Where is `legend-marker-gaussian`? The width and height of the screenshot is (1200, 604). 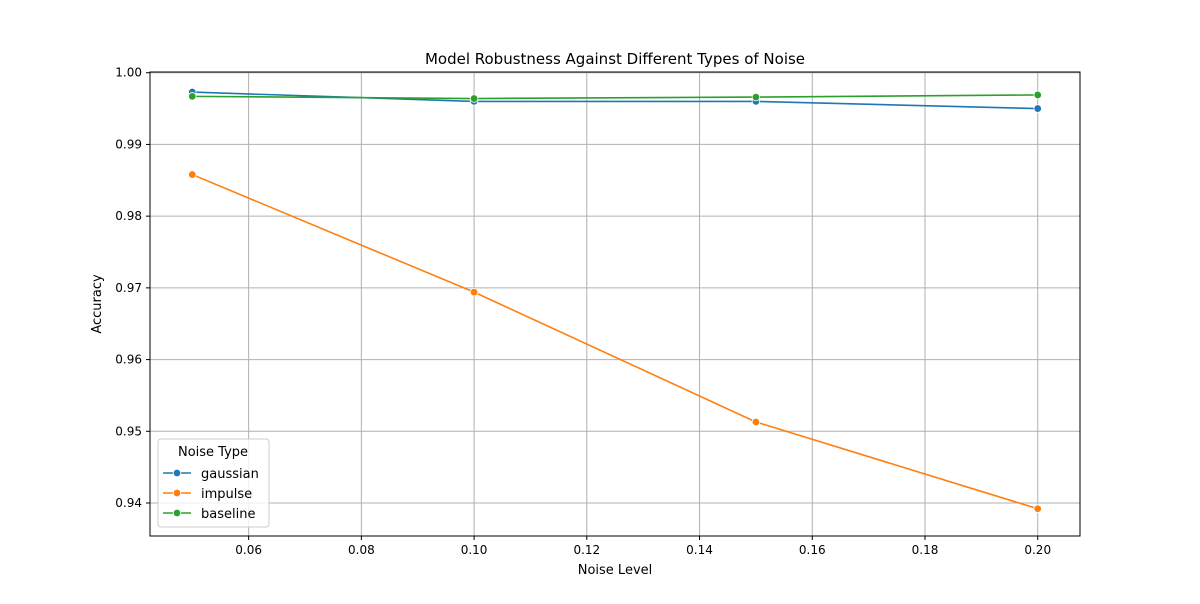
legend-marker-gaussian is located at coordinates (177, 473).